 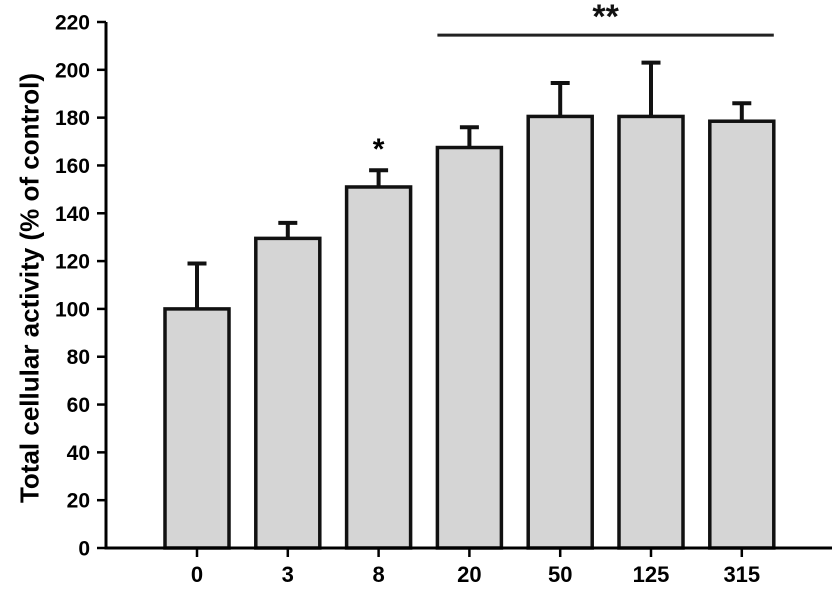 I want to click on y-tick-label: 220, so click(x=72, y=23).